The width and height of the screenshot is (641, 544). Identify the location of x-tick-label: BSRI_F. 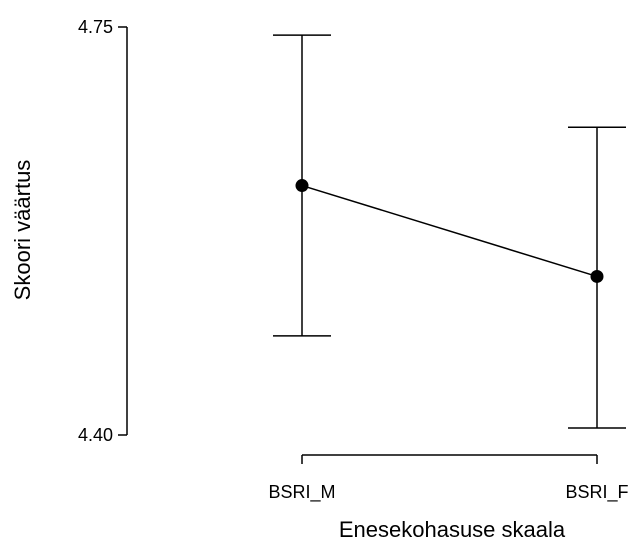
(596, 492).